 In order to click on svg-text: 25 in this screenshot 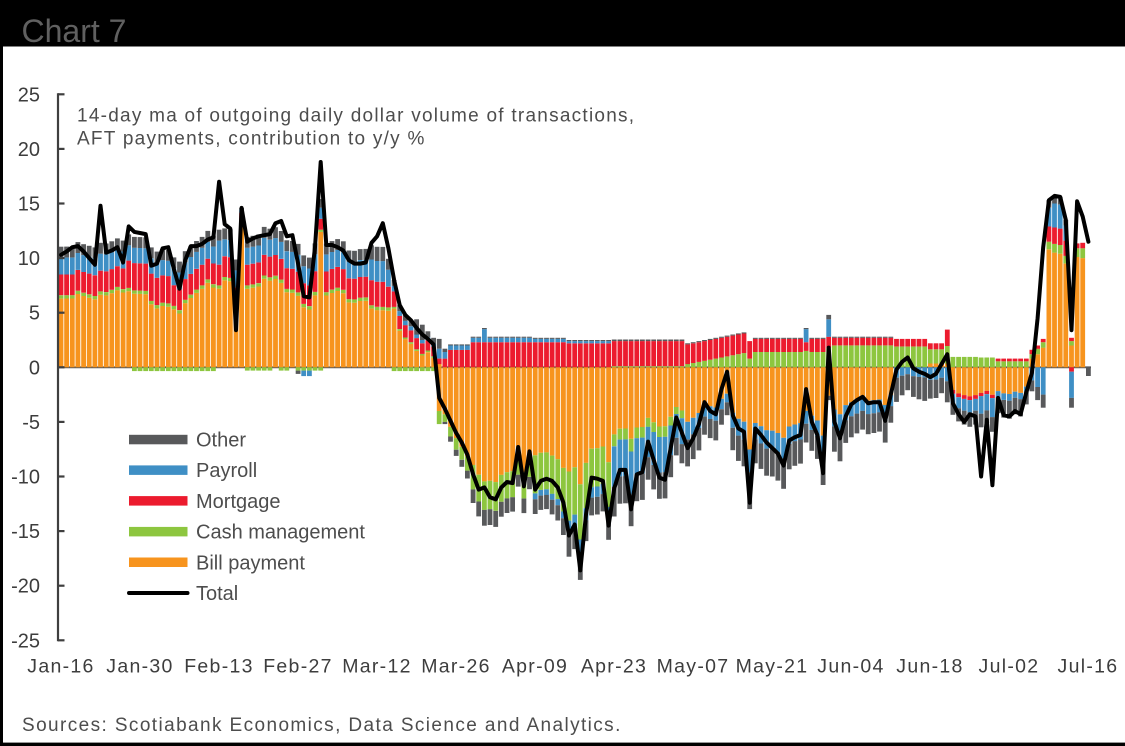, I will do `click(29, 95)`.